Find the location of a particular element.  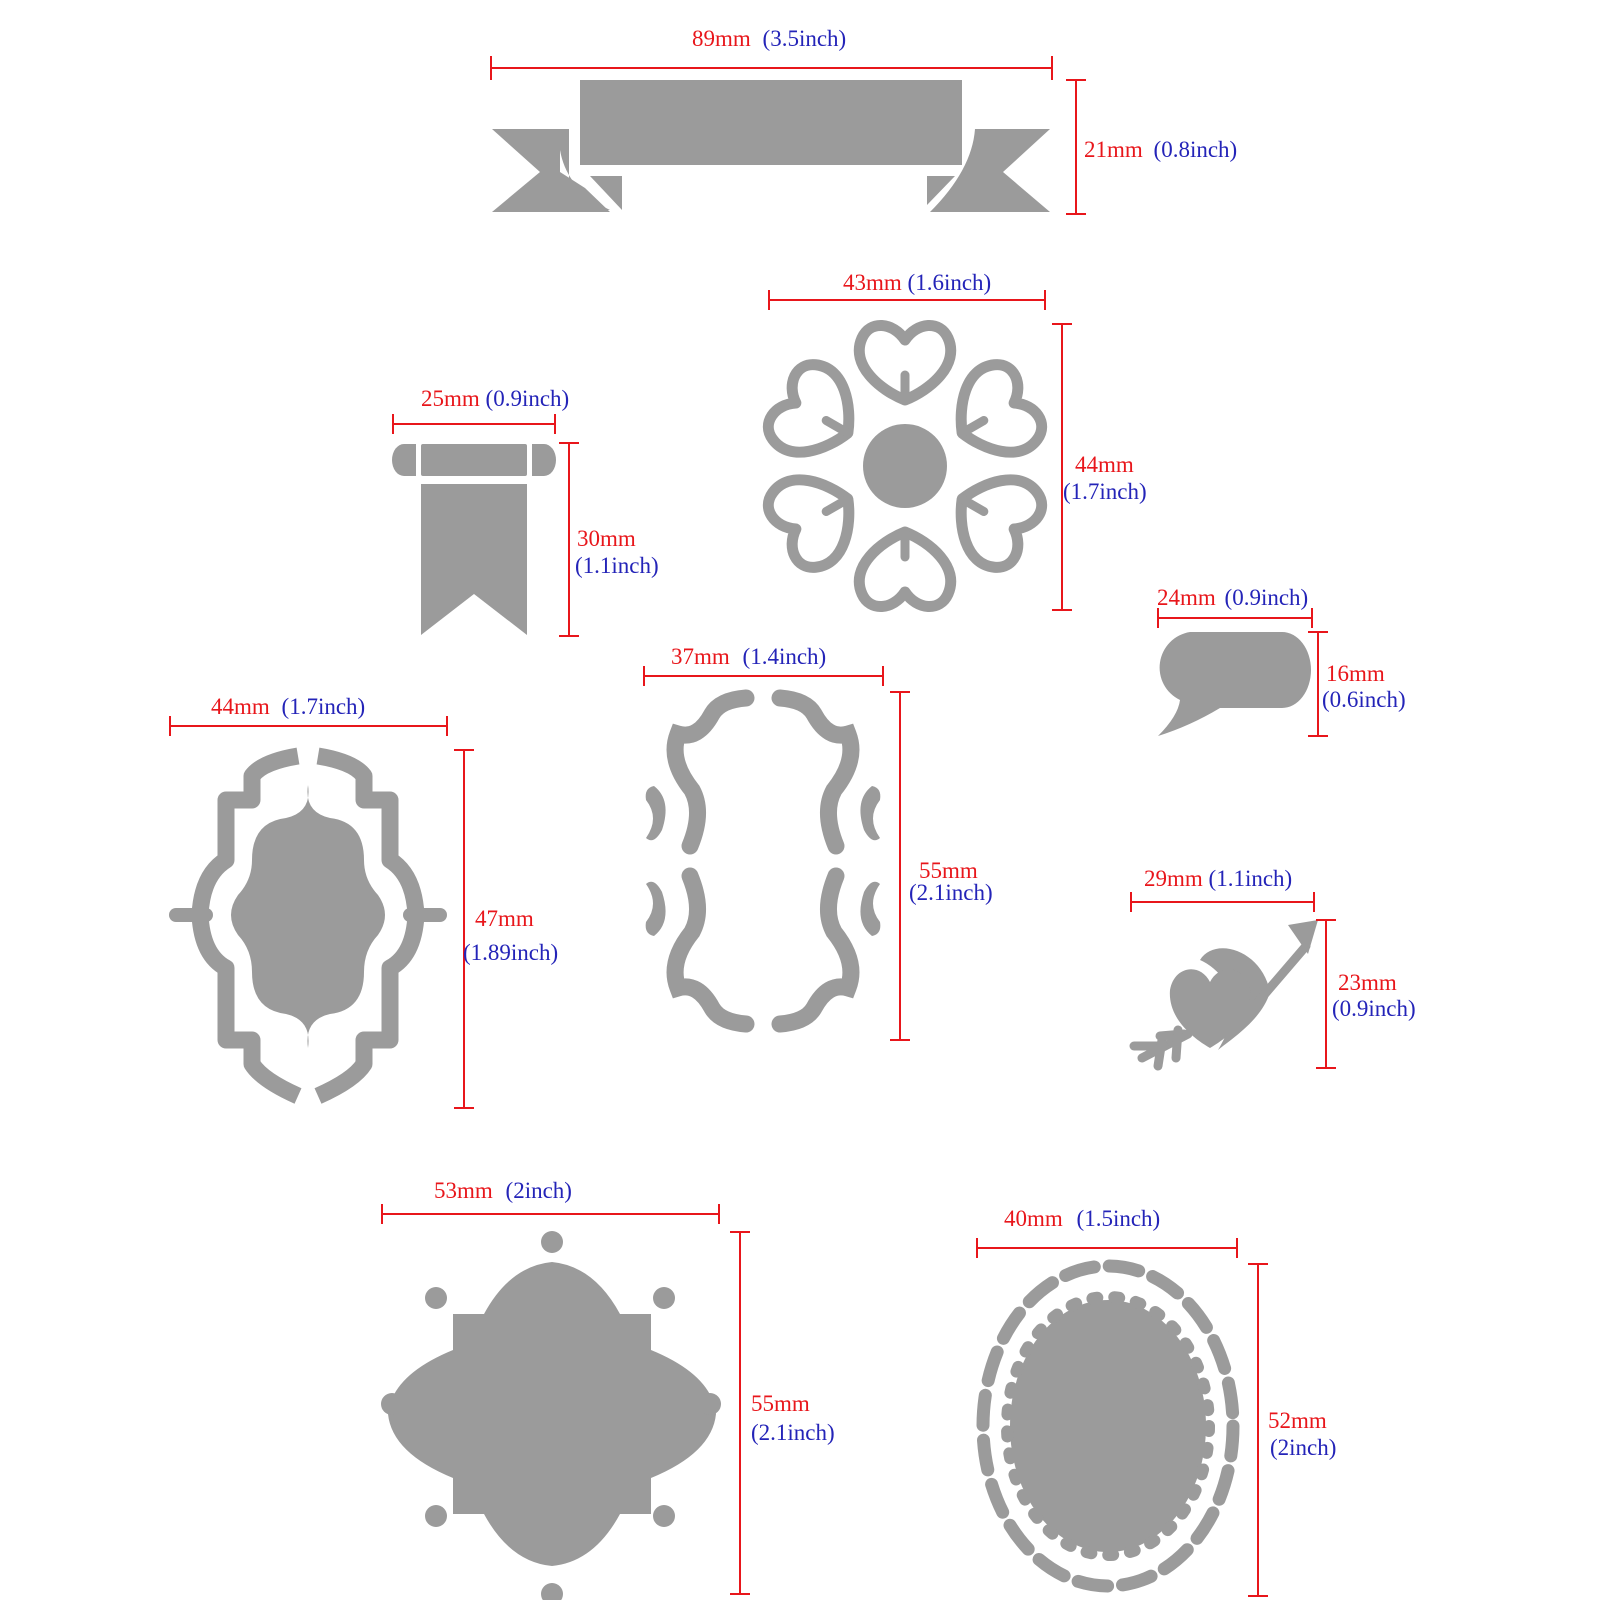

width-mm-label: 37mm is located at coordinates (700, 656).